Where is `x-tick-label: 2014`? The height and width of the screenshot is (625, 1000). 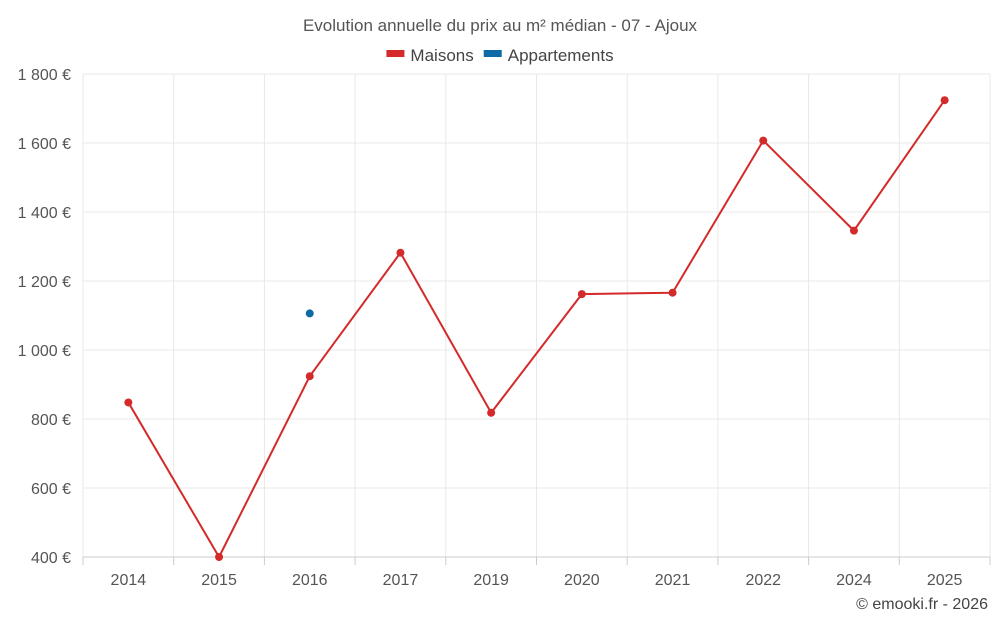
x-tick-label: 2014 is located at coordinates (129, 580).